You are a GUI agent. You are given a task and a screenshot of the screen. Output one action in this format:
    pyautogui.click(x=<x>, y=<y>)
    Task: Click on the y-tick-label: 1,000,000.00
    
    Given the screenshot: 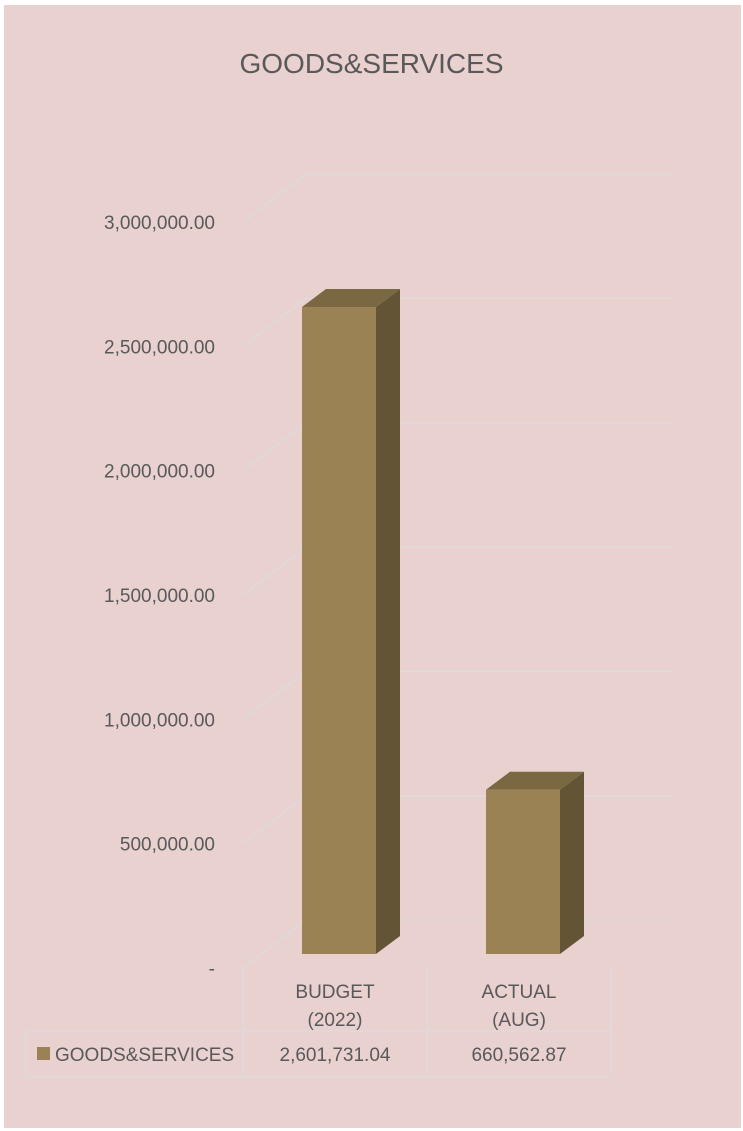 What is the action you would take?
    pyautogui.click(x=159, y=720)
    